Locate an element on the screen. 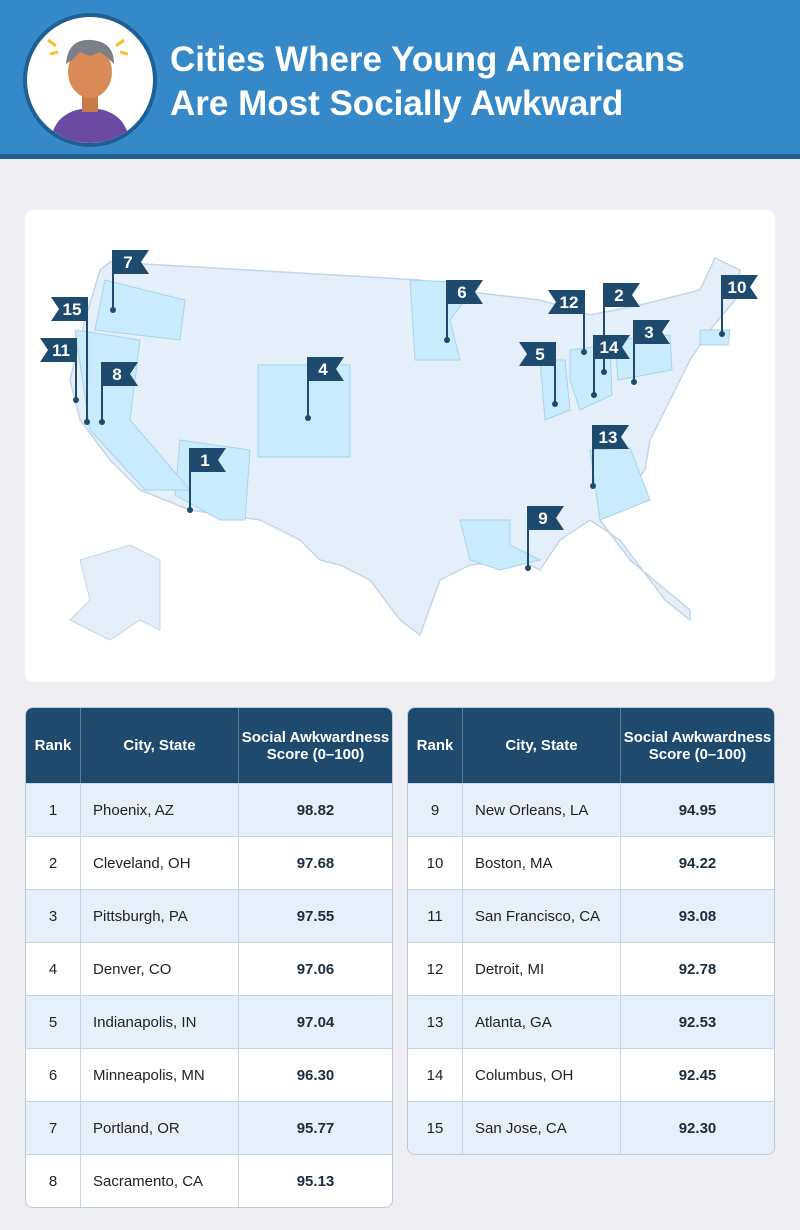 The height and width of the screenshot is (1230, 800). title-line: Cities Where Young Americans is located at coordinates (427, 59).